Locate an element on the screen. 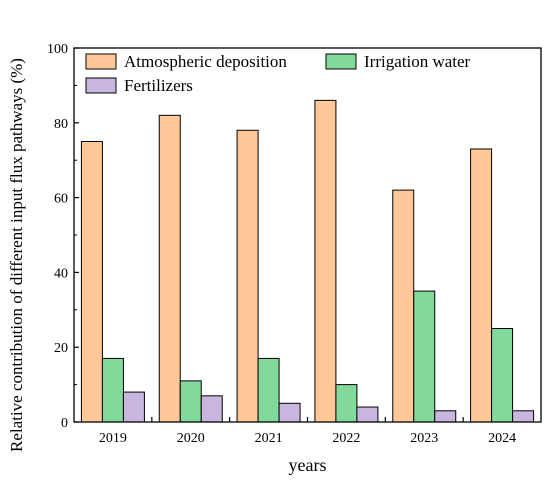 This screenshot has width=550, height=482. bar-fertilizers-2024 is located at coordinates (523, 416).